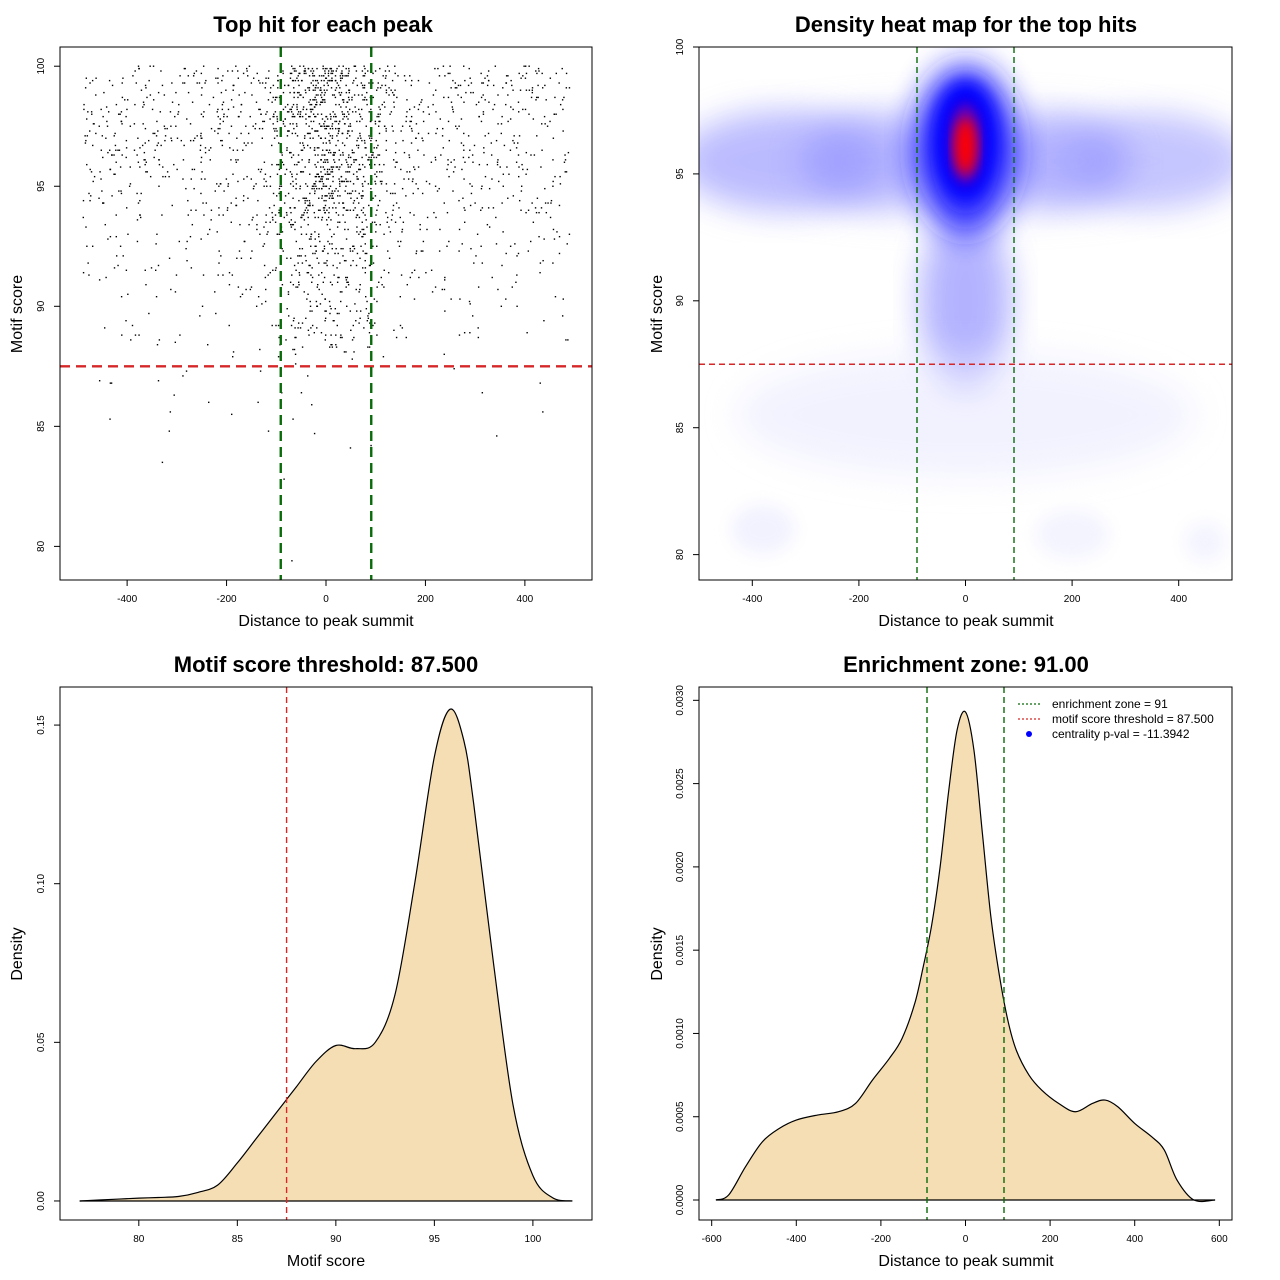  Describe the element at coordinates (41, 546) in the screenshot. I see `y-tick-label: 80` at that location.